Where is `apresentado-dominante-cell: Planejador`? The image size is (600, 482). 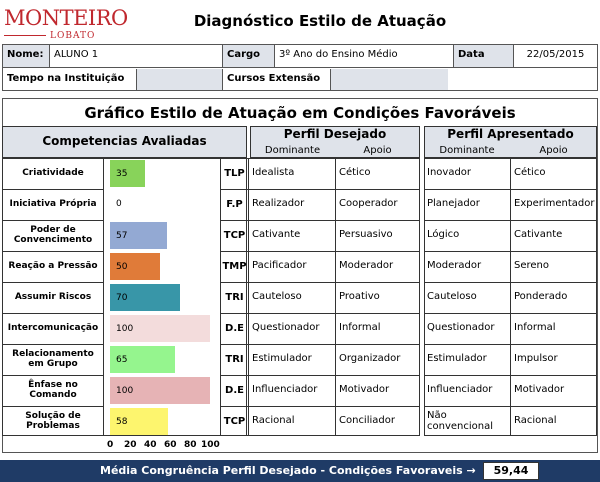 apresentado-dominante-cell: Planejador is located at coordinates (453, 204).